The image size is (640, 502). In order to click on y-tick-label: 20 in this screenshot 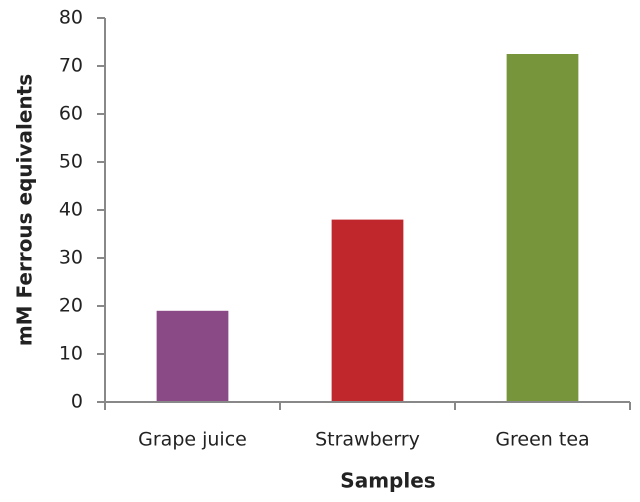, I will do `click(71, 306)`.